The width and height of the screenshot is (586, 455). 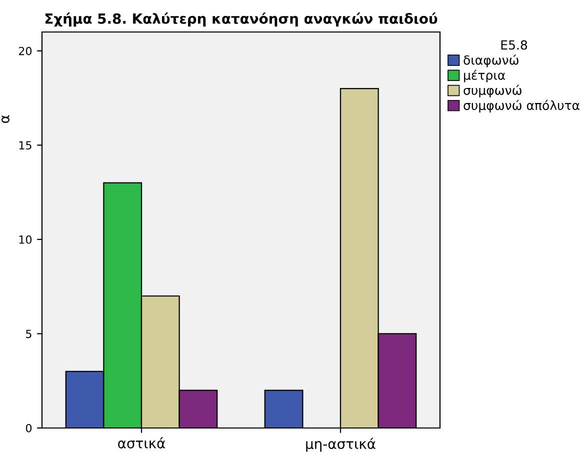 I want to click on chart-title: Σχήμα 5.8. Καλύτερη κατανόηση αναγκών παιδιού, so click(x=241, y=19).